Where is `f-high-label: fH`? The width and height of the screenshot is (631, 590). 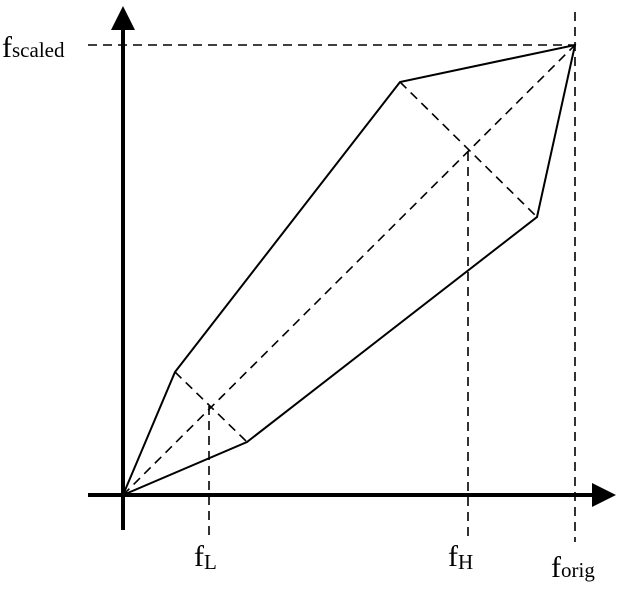 f-high-label: fH is located at coordinates (460, 557).